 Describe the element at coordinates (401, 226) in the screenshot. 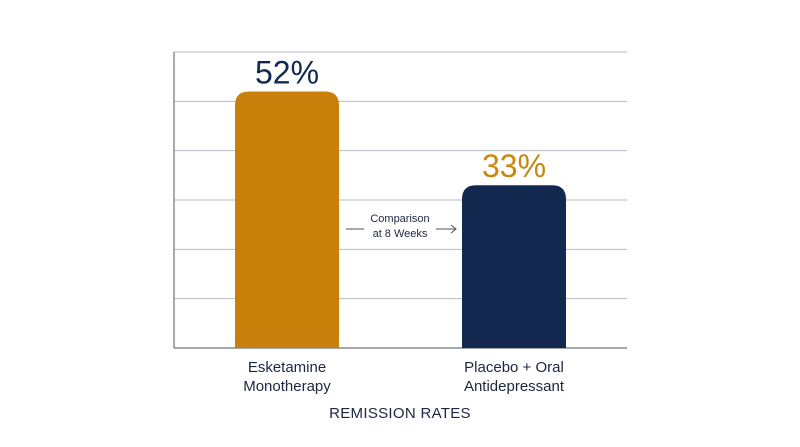

I see `comparison-annotation: Comparison at 8 Weeks` at that location.